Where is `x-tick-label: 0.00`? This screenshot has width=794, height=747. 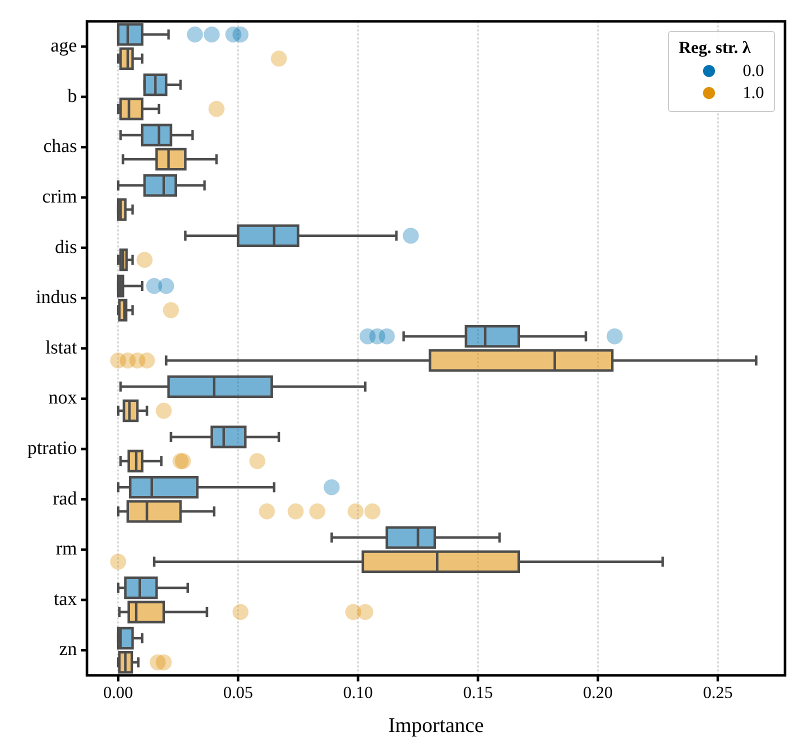 x-tick-label: 0.00 is located at coordinates (118, 692).